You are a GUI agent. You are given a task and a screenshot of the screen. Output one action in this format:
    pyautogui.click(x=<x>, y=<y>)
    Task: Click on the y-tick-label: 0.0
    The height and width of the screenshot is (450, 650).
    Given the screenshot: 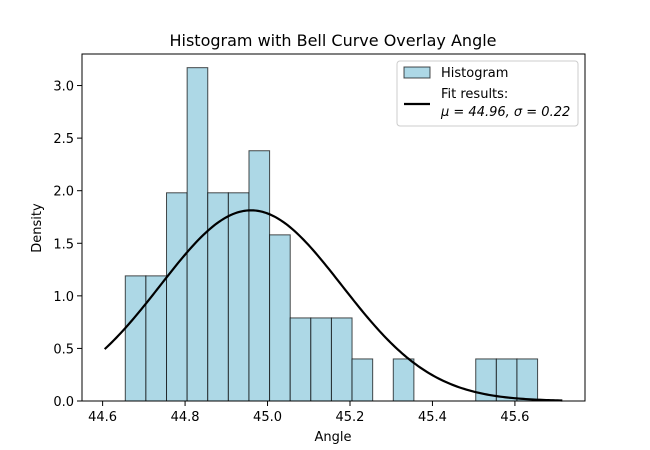 What is the action you would take?
    pyautogui.click(x=63, y=402)
    